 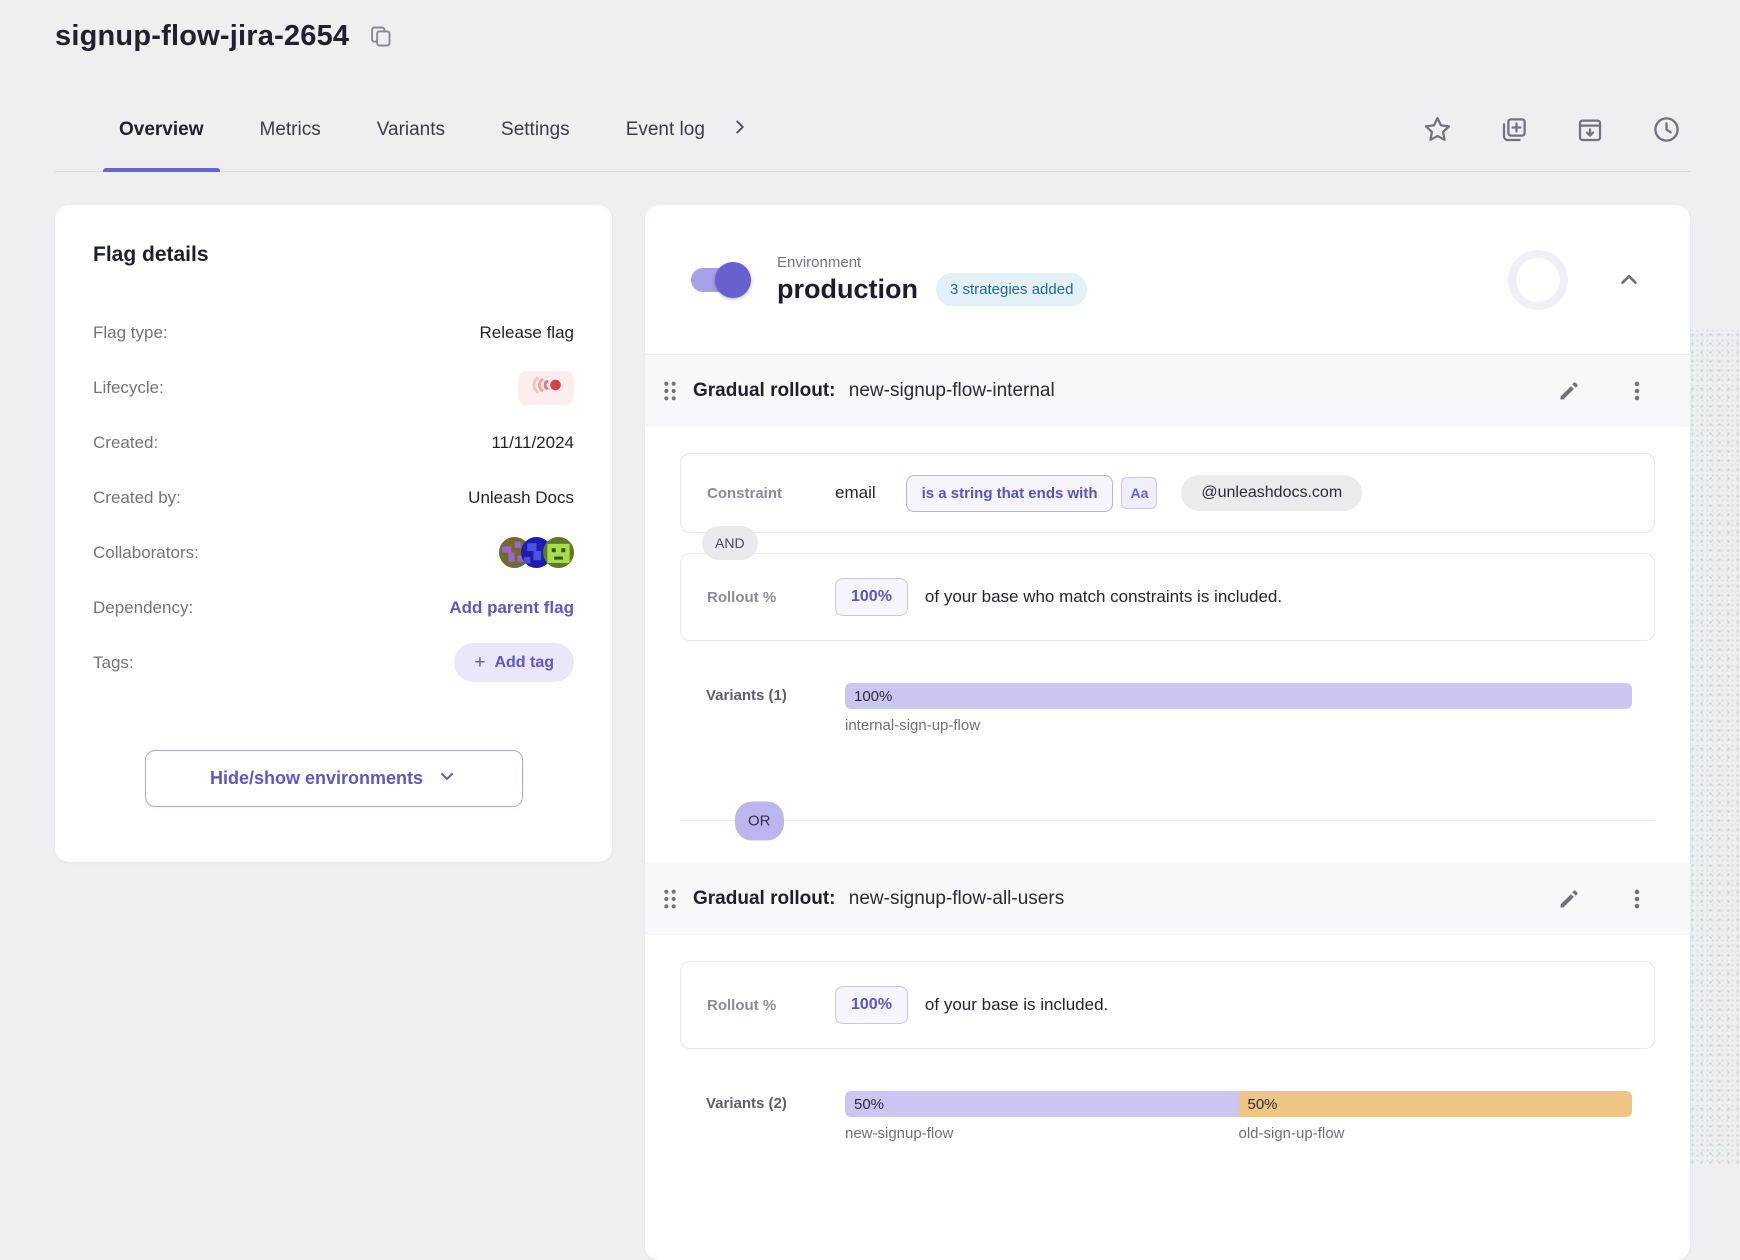 I want to click on archive-button, so click(x=1590, y=130).